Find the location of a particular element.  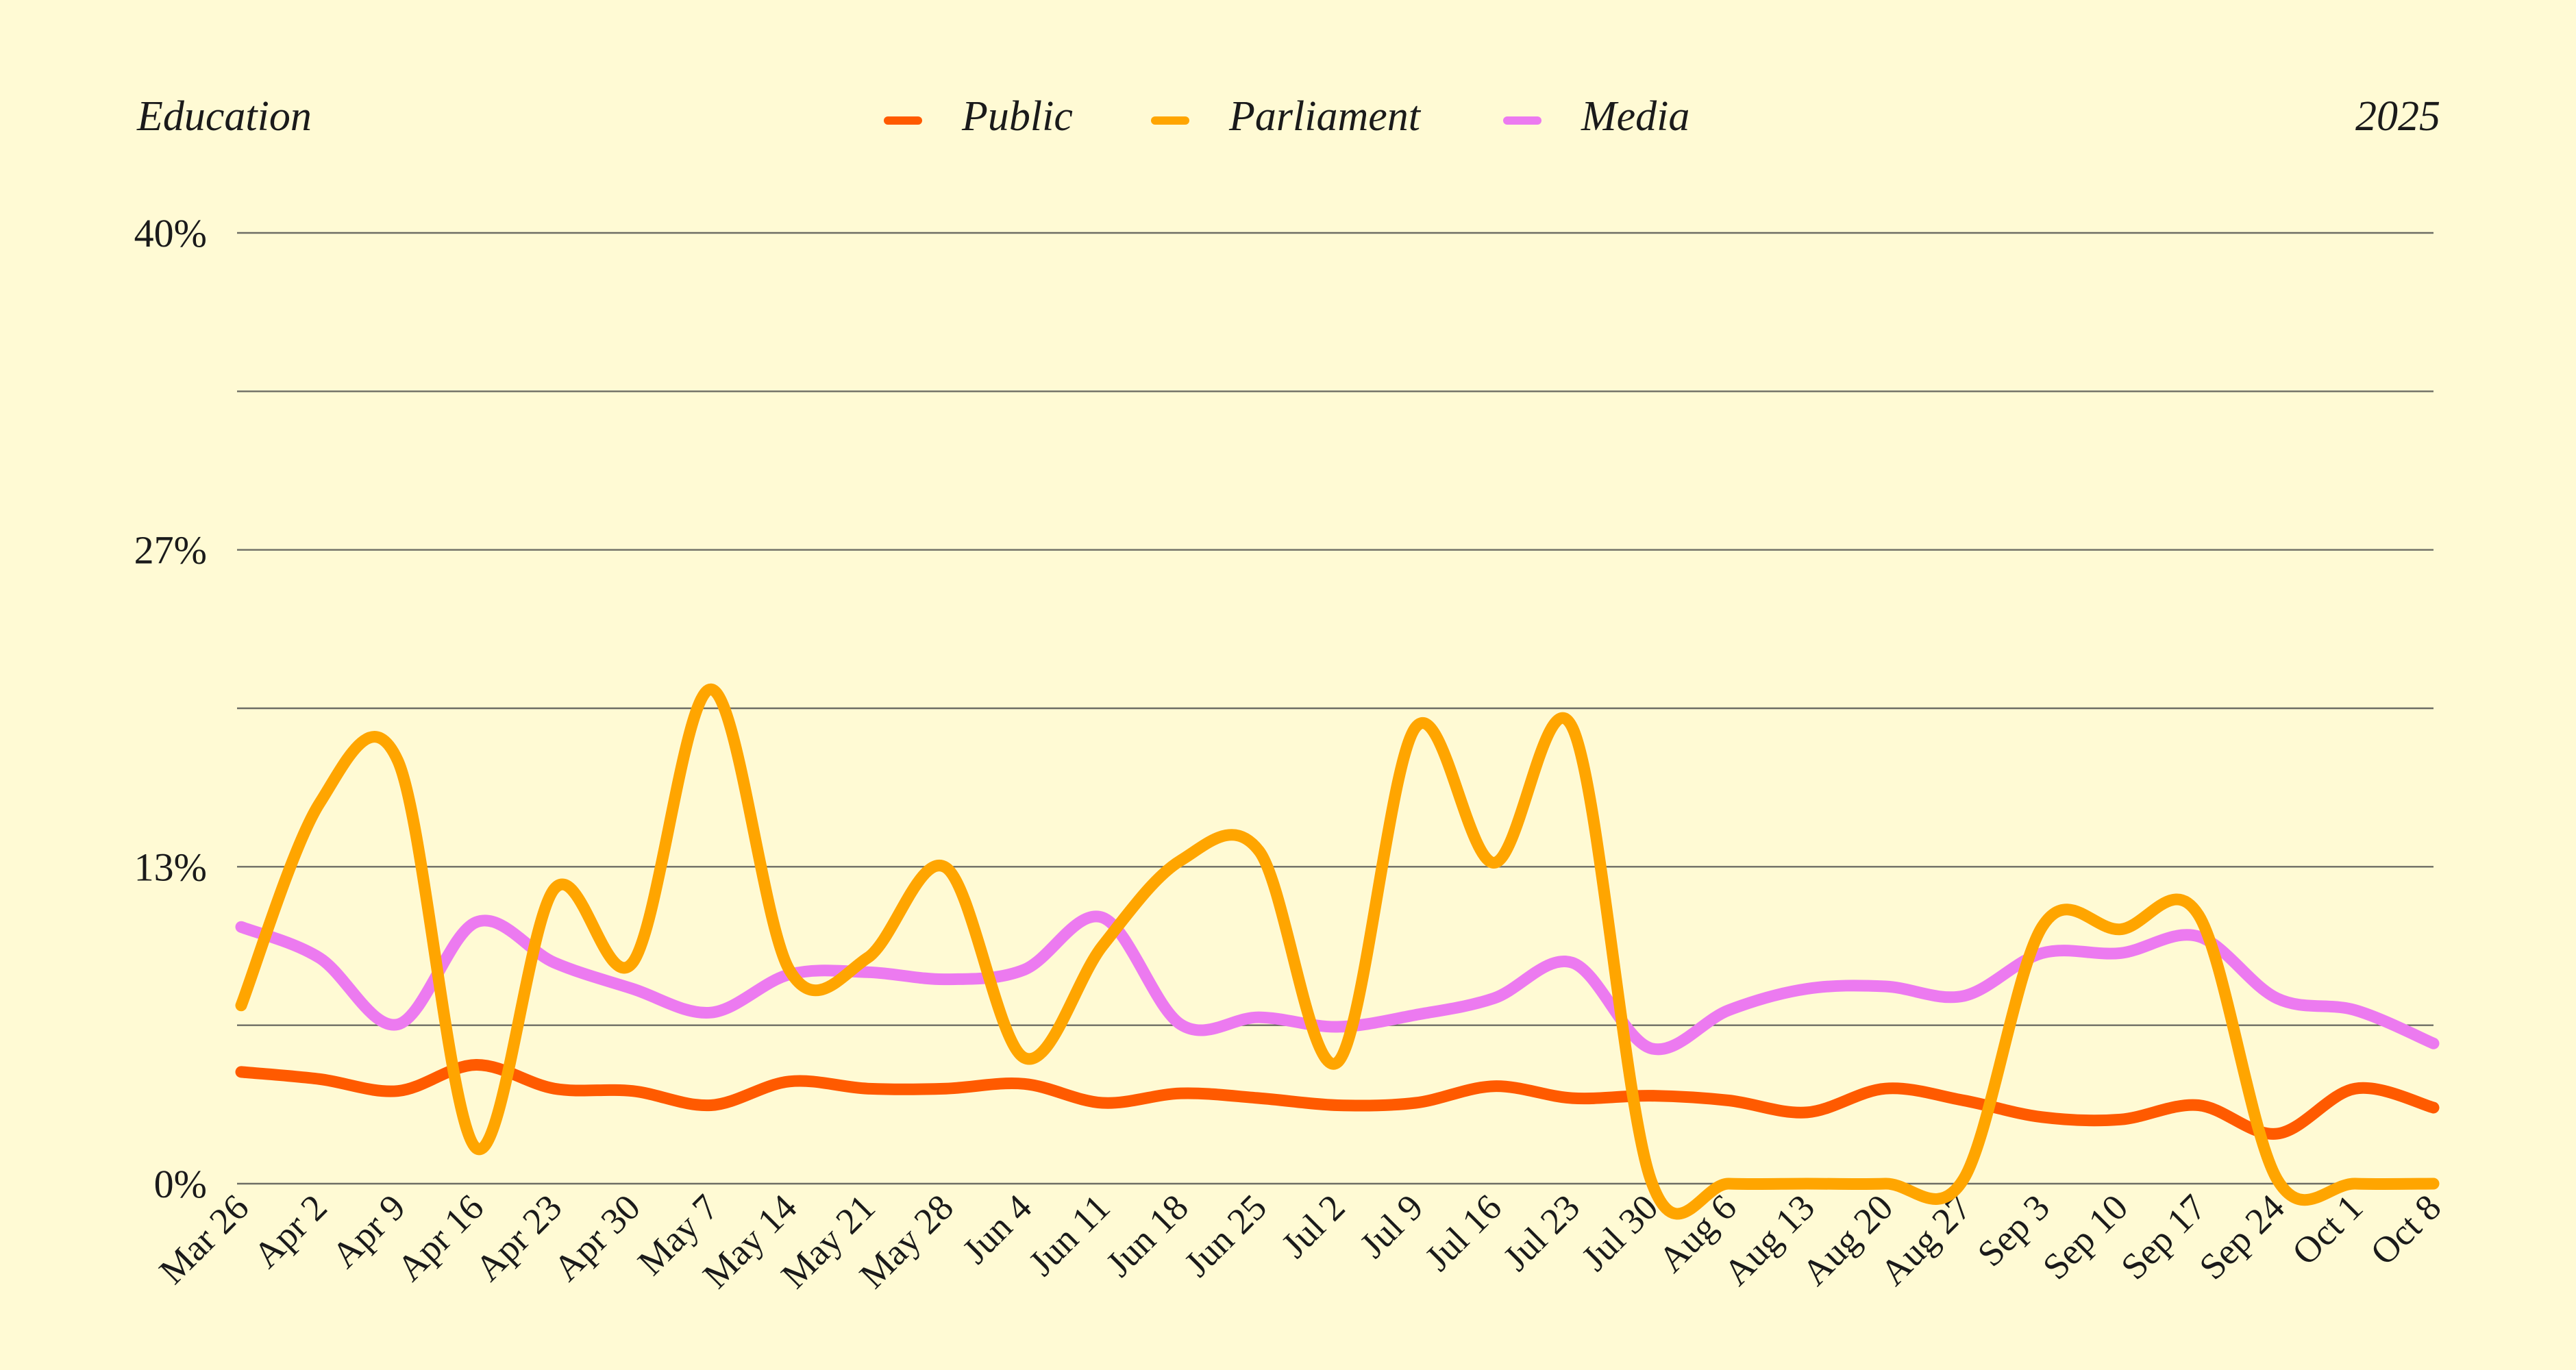

x-tick-label: Sep 17 is located at coordinates (2163, 1236).